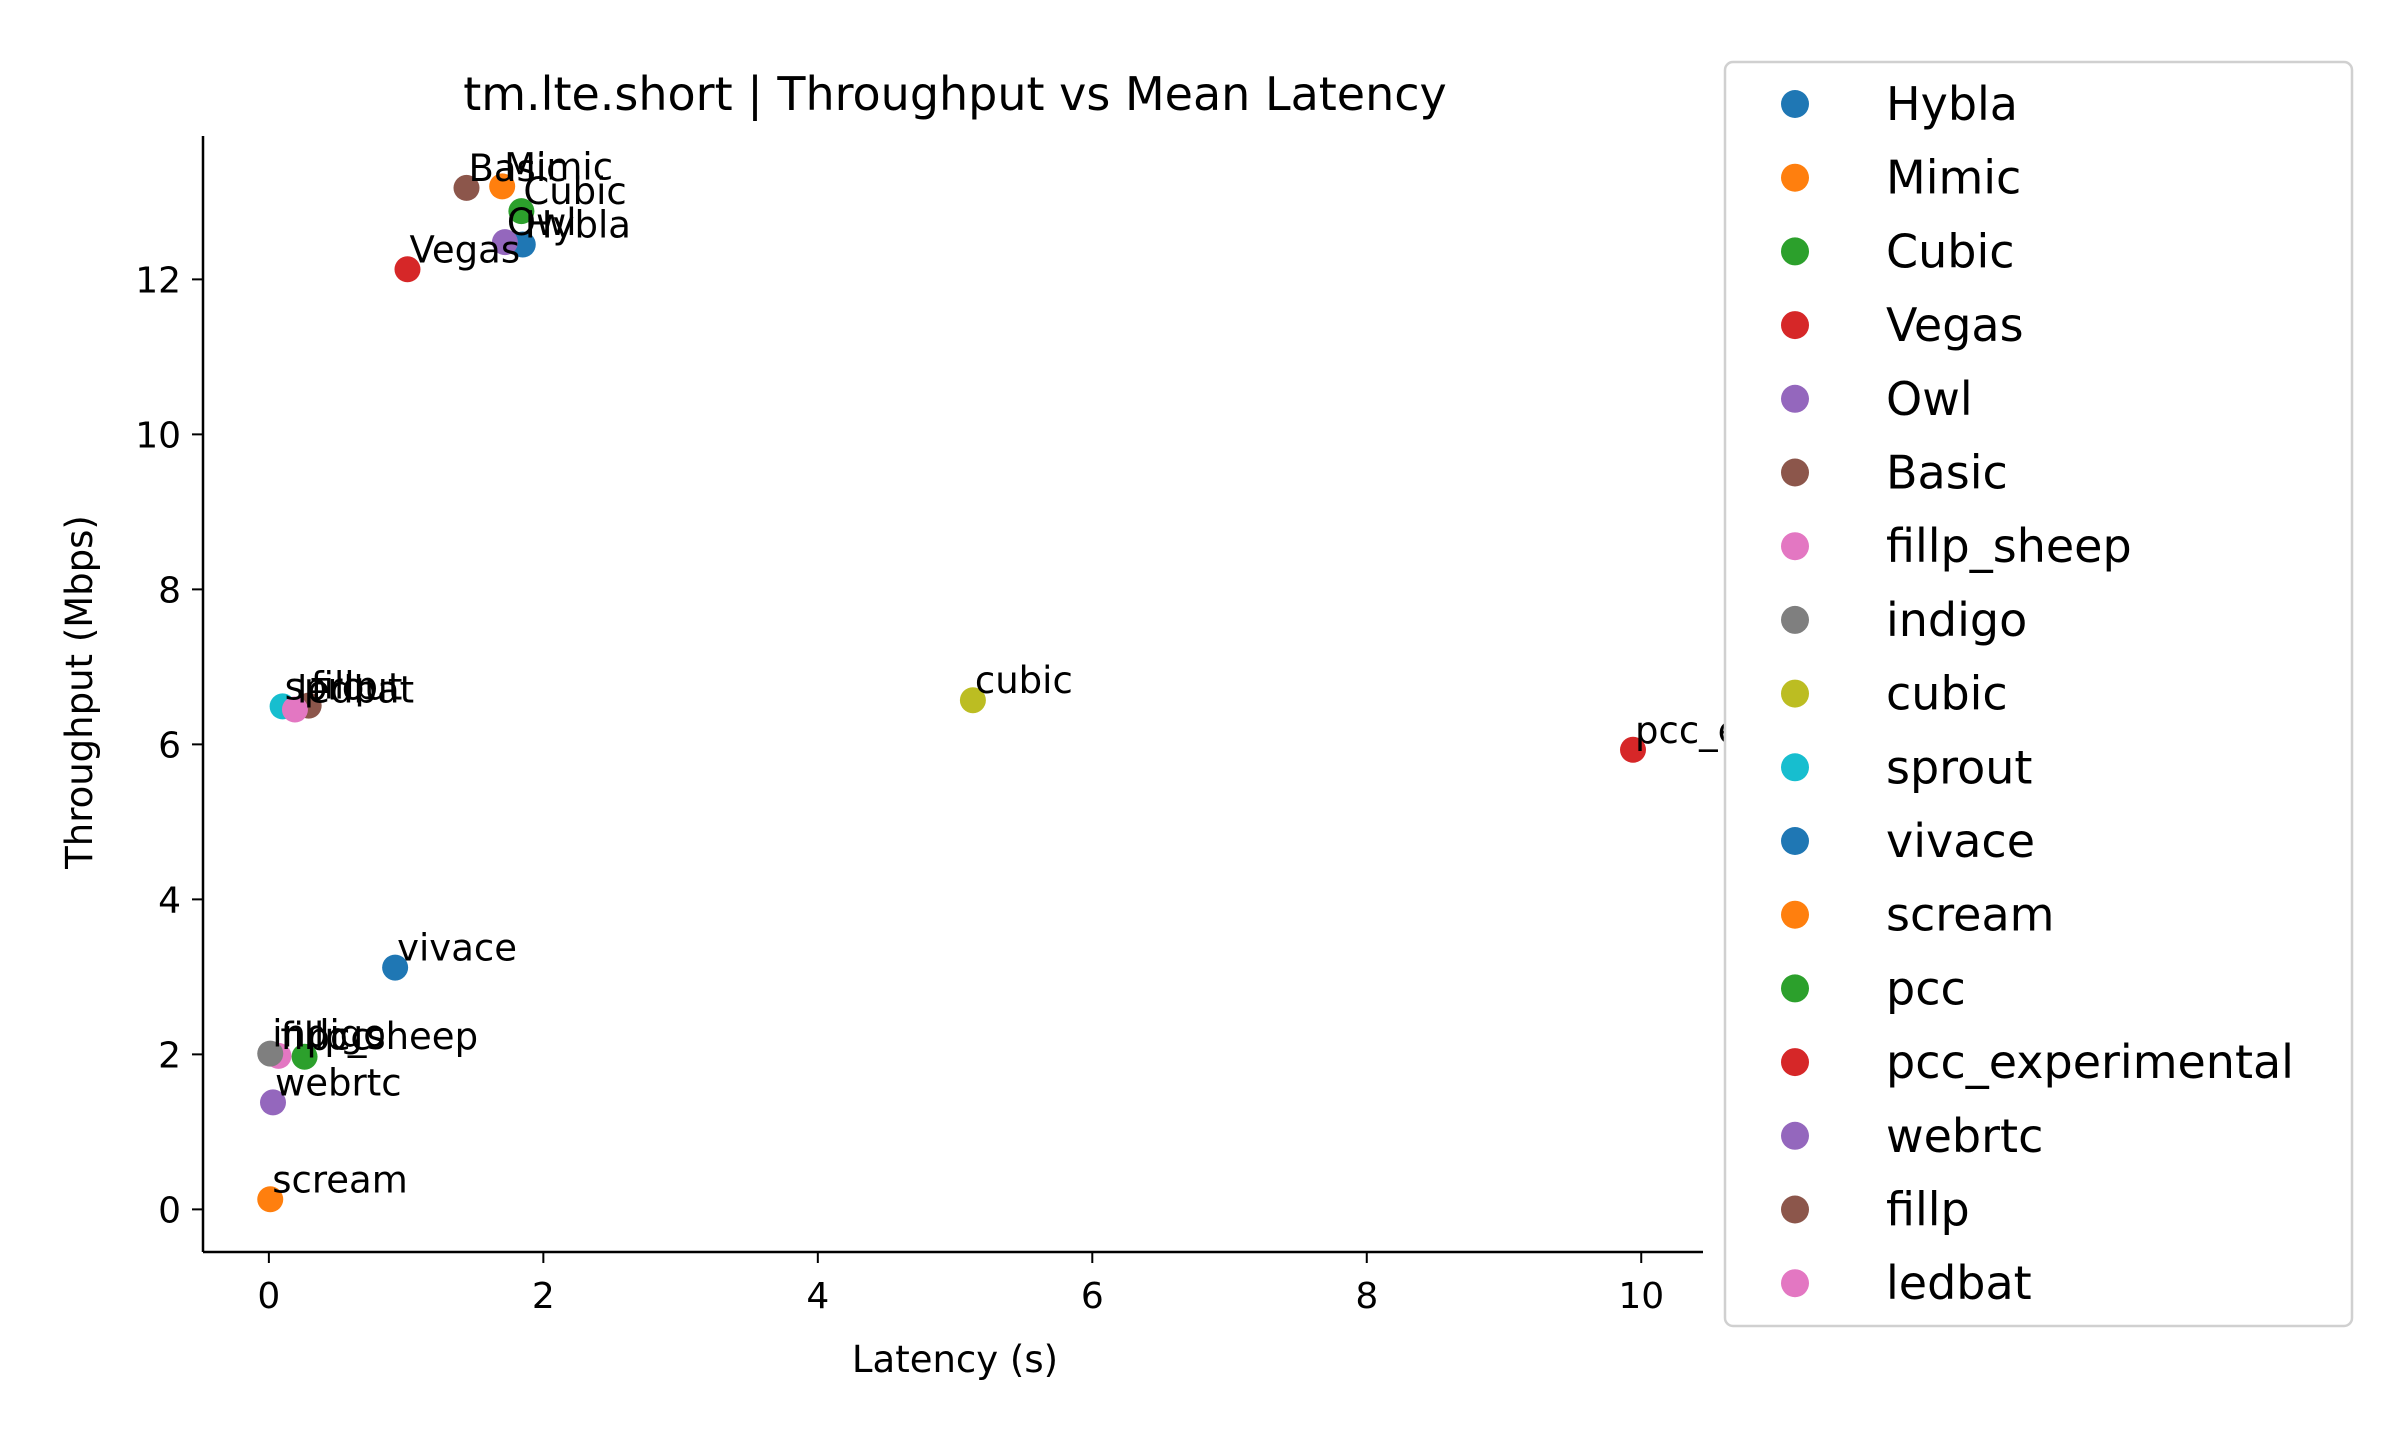 The height and width of the screenshot is (1438, 2397). Describe the element at coordinates (1795, 988) in the screenshot. I see `legend-marker-pcc` at that location.